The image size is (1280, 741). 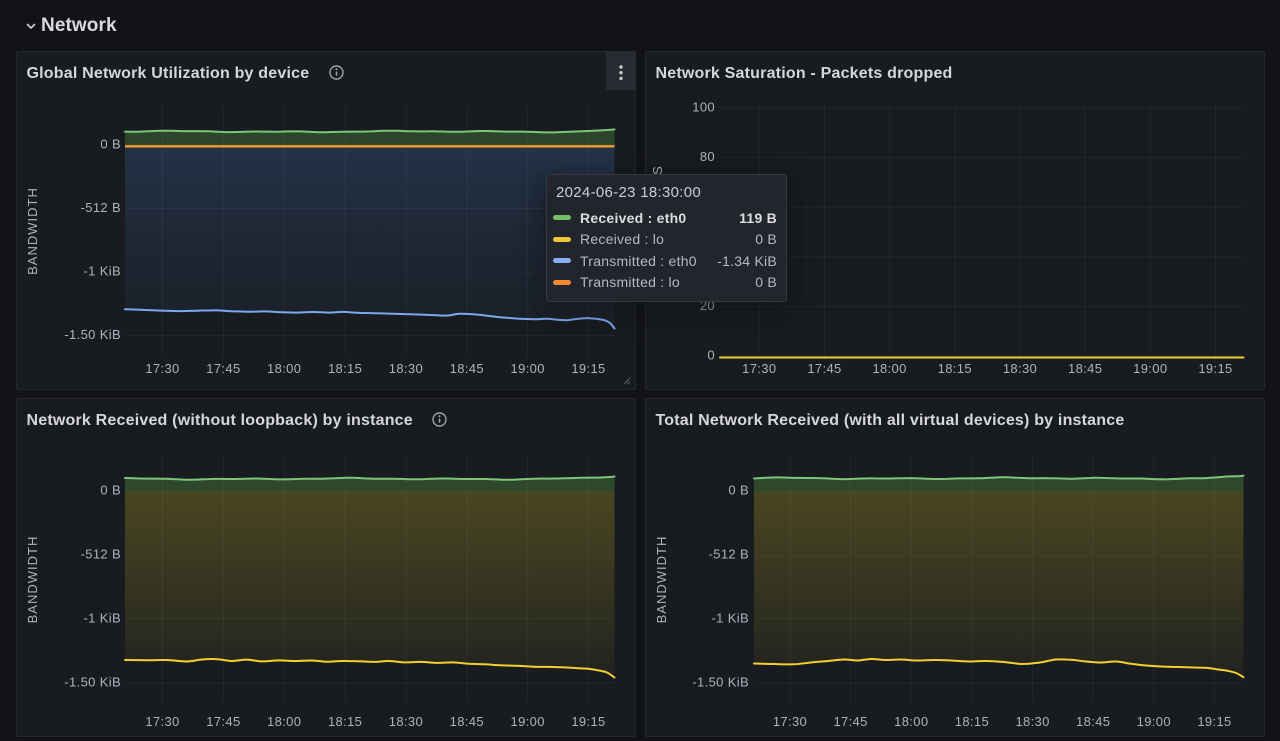 What do you see at coordinates (703, 107) in the screenshot?
I see `svg-text: 100` at bounding box center [703, 107].